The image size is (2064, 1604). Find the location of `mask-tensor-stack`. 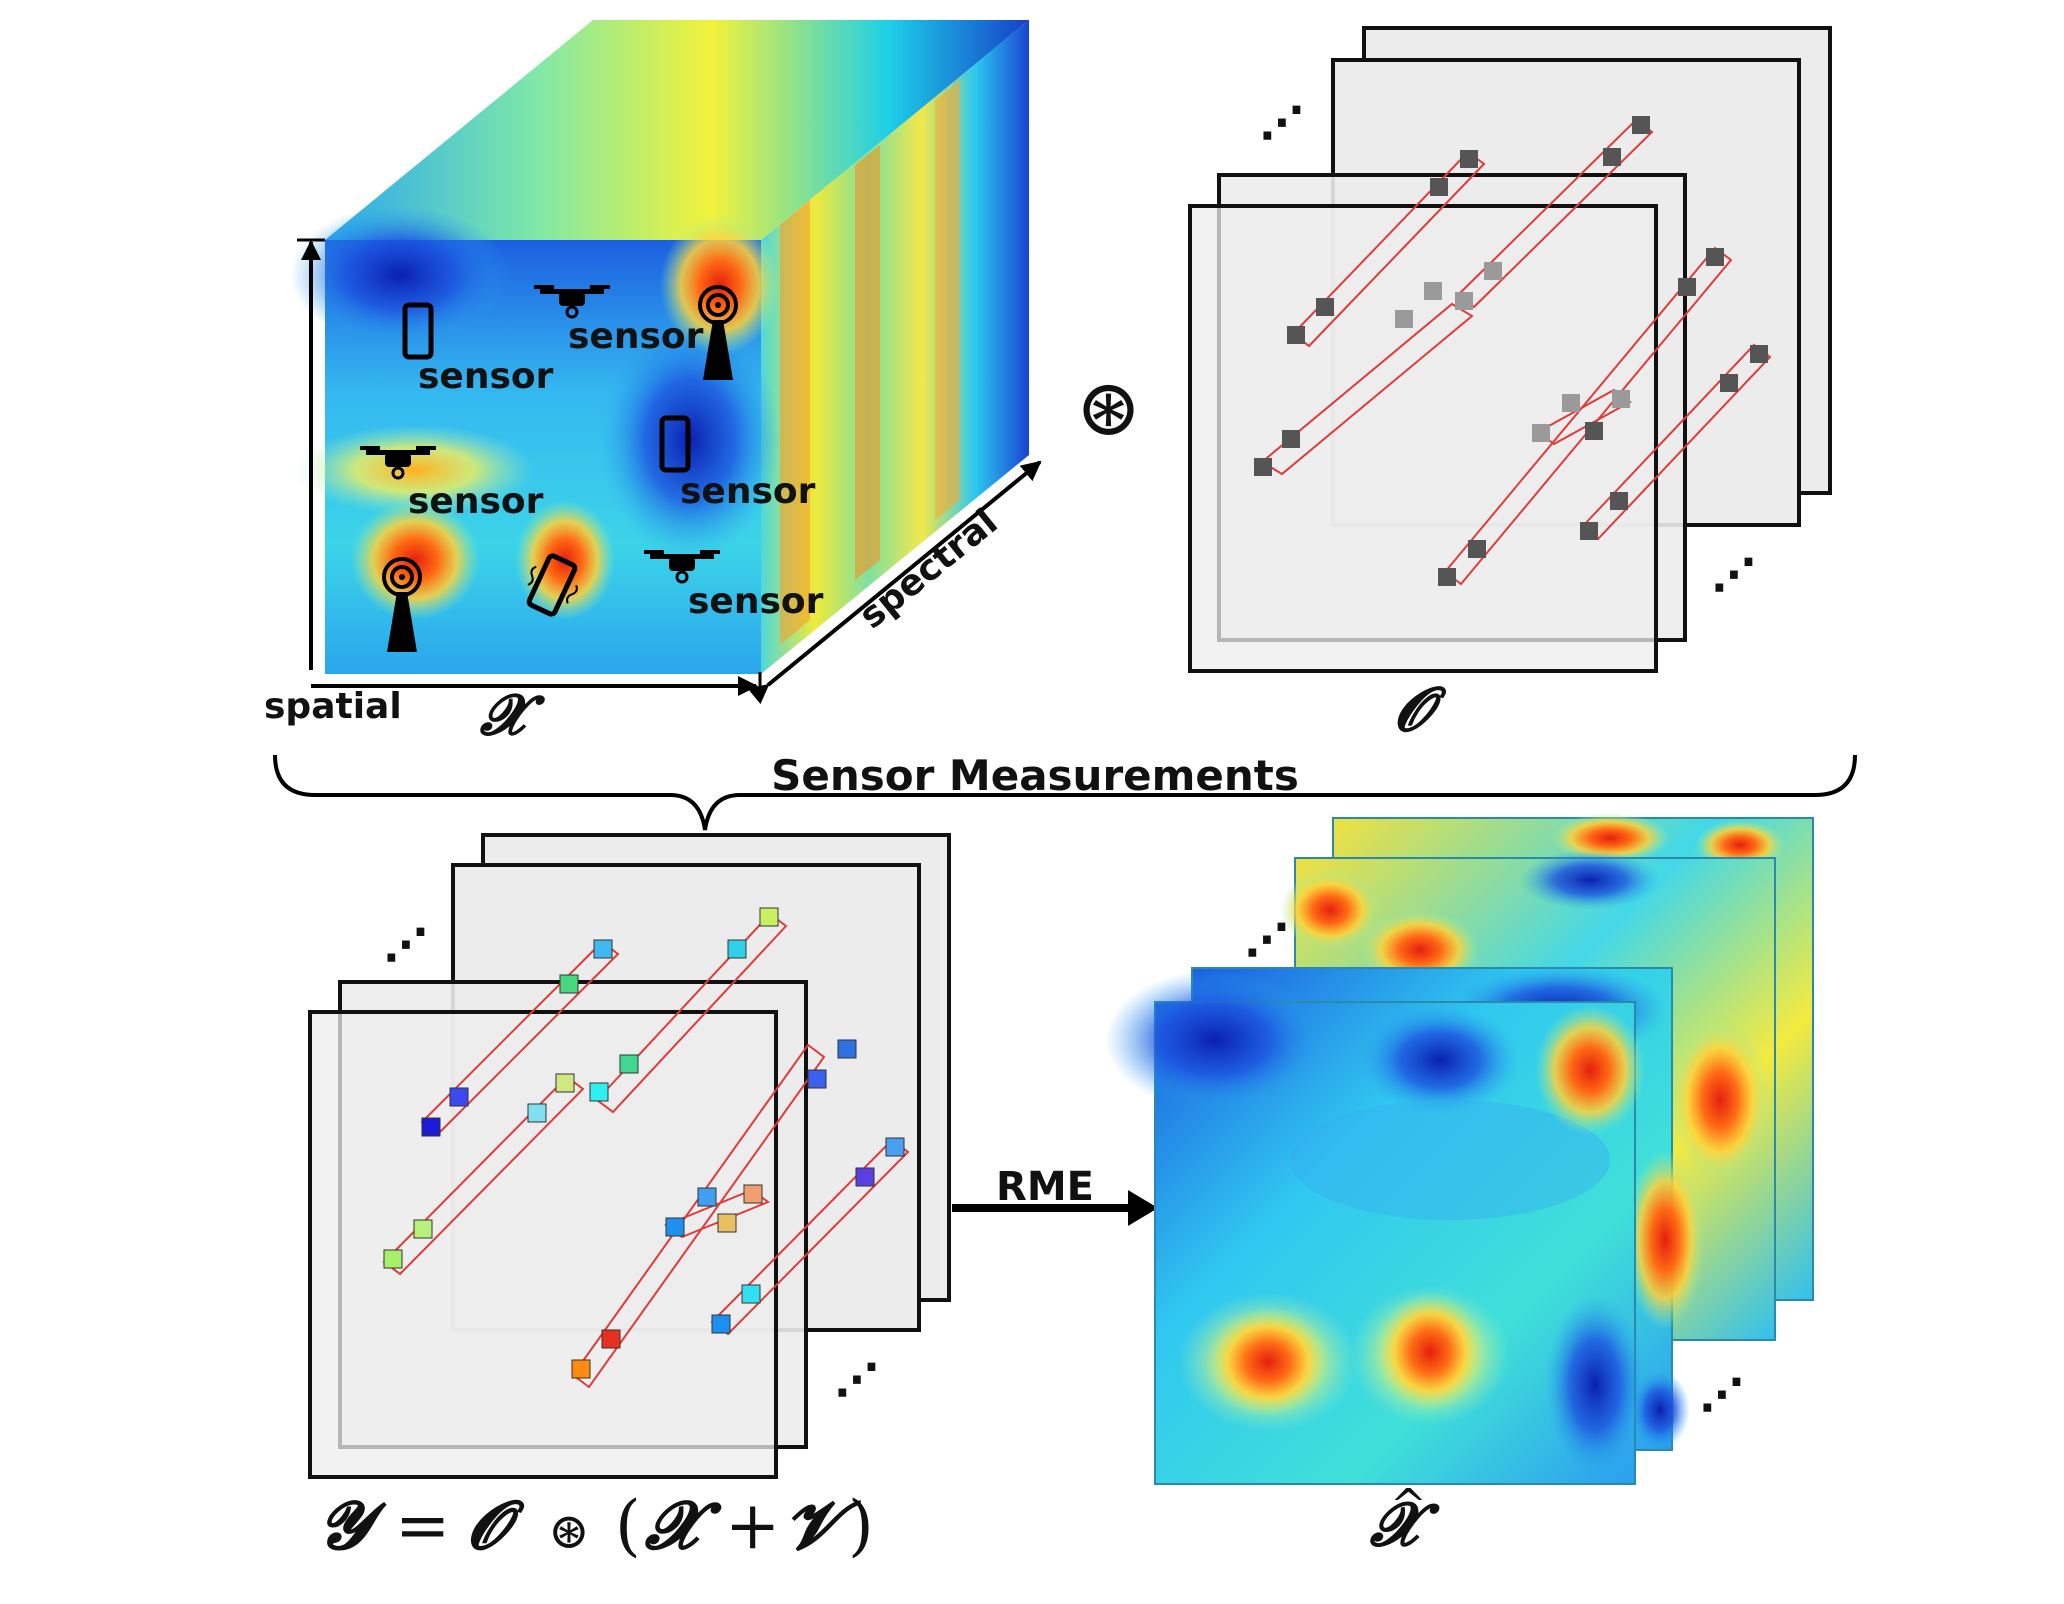

mask-tensor-stack is located at coordinates (1510, 349).